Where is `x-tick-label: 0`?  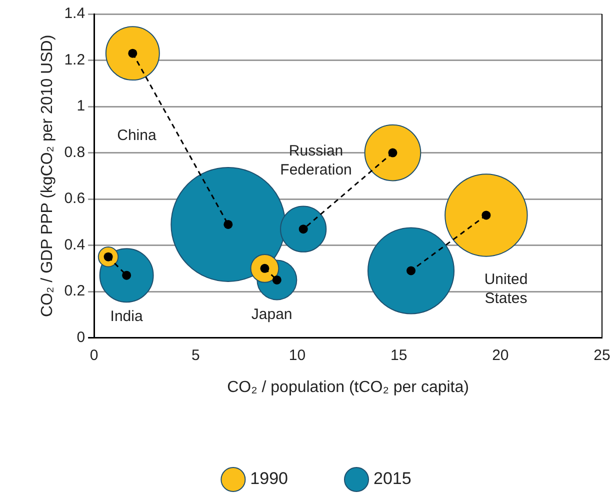
x-tick-label: 0 is located at coordinates (94, 355).